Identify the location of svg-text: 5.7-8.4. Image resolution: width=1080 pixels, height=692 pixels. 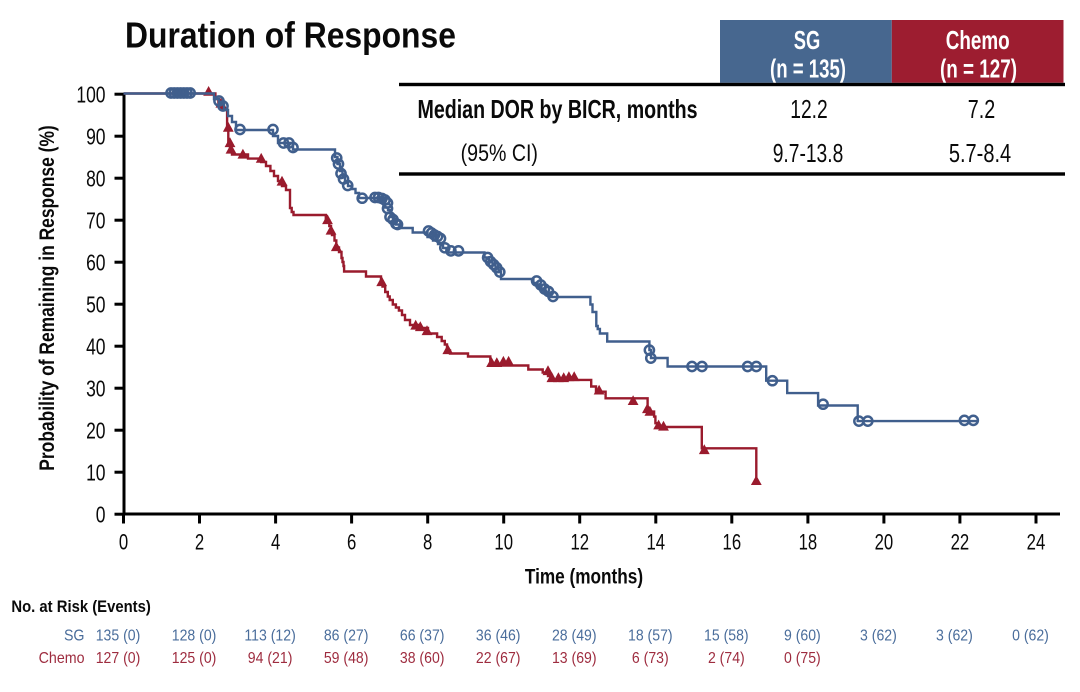
(980, 152).